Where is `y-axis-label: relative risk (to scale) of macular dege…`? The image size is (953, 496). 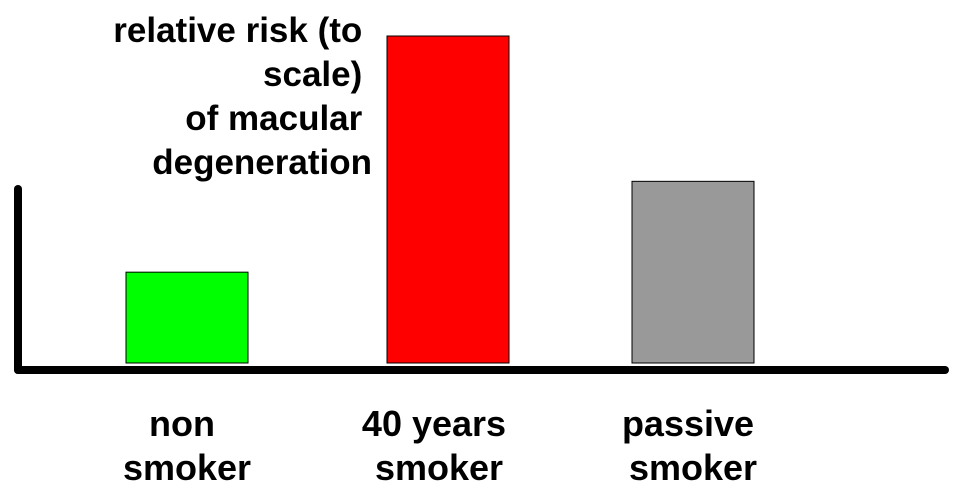
y-axis-label: relative risk (to scale) of macular dege… is located at coordinates (242, 96).